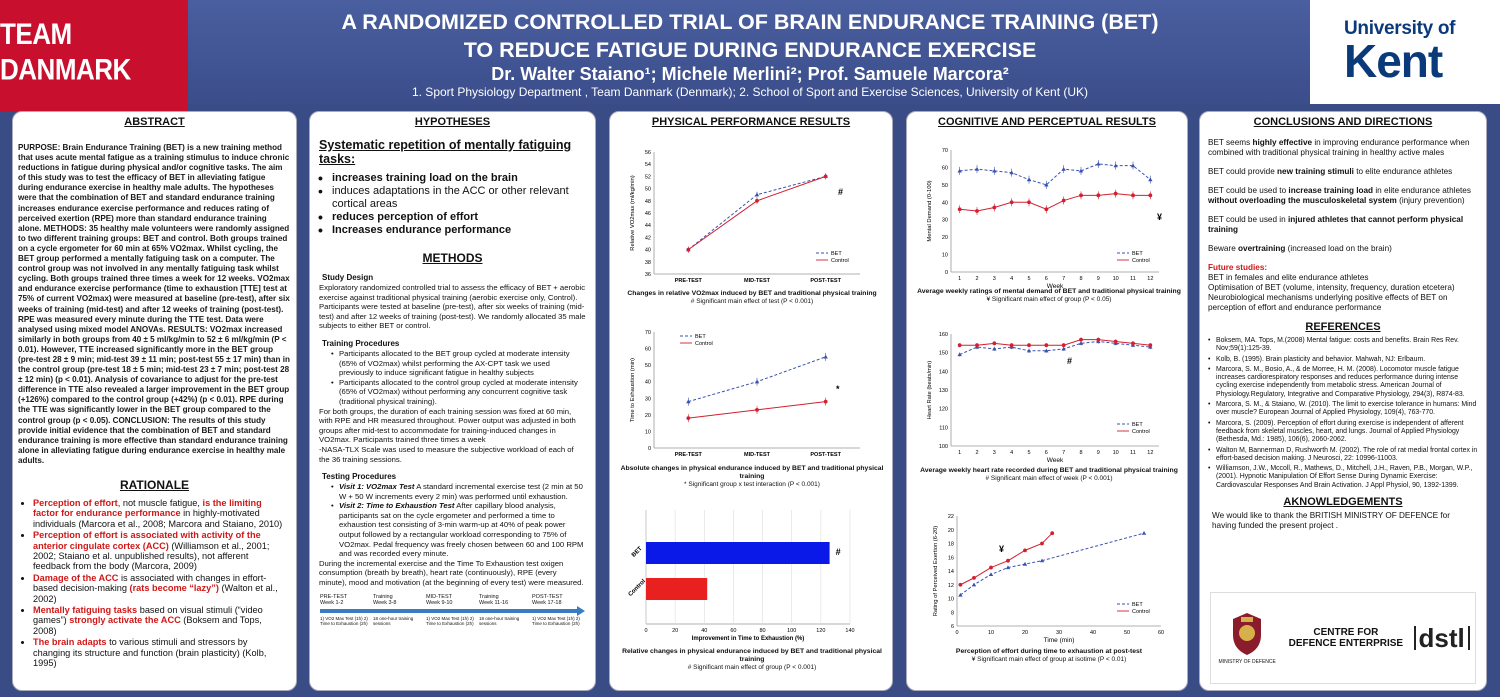  I want to click on emphasis: increase training load, so click(1331, 190).